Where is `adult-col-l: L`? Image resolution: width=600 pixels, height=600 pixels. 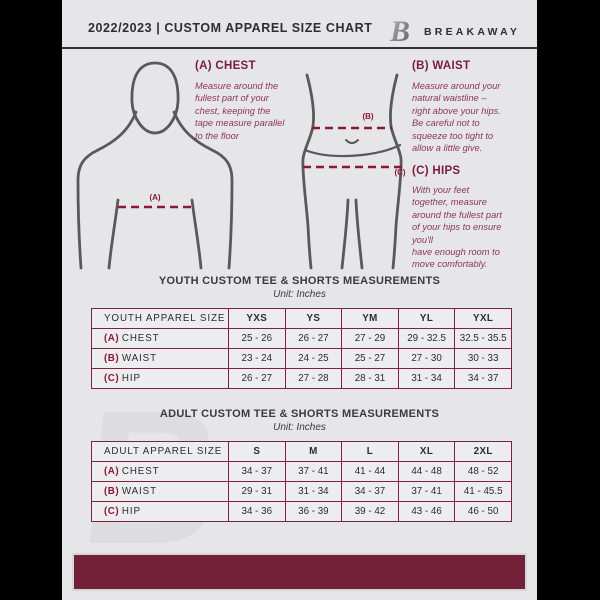 adult-col-l: L is located at coordinates (370, 451).